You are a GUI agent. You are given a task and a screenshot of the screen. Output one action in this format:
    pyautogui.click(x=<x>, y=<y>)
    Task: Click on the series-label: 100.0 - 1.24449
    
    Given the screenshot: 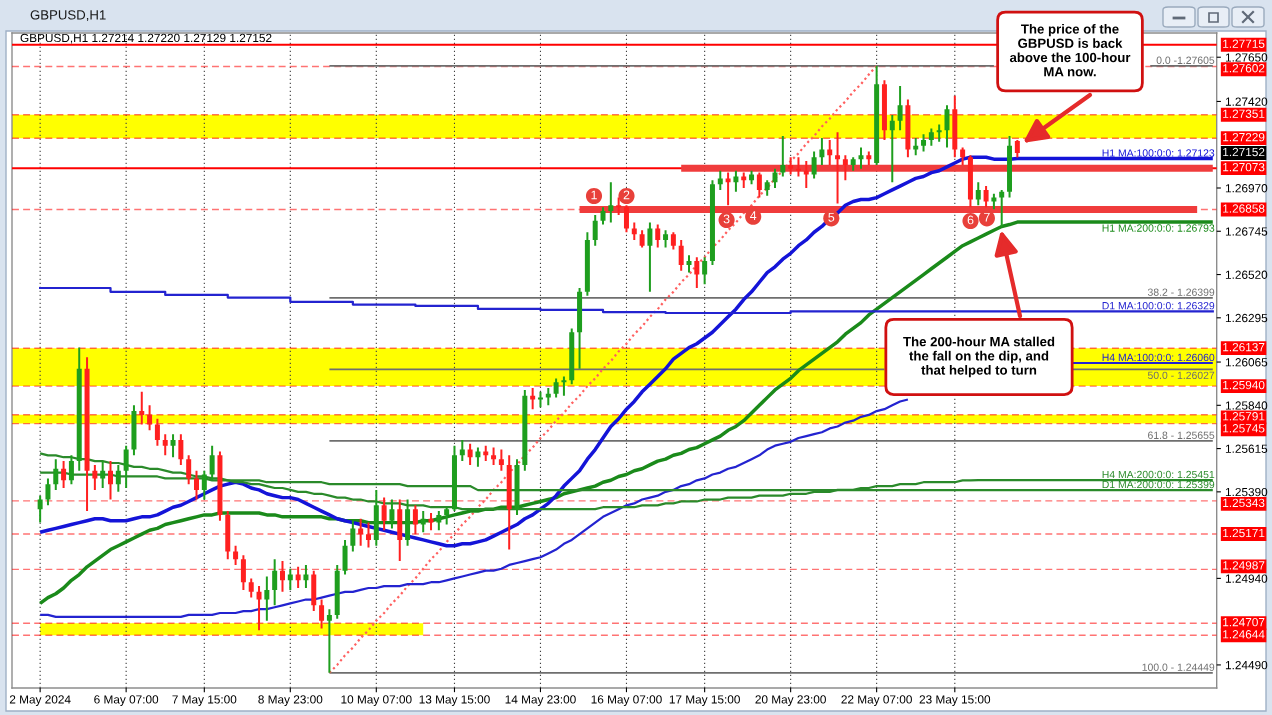 What is the action you would take?
    pyautogui.click(x=1178, y=667)
    